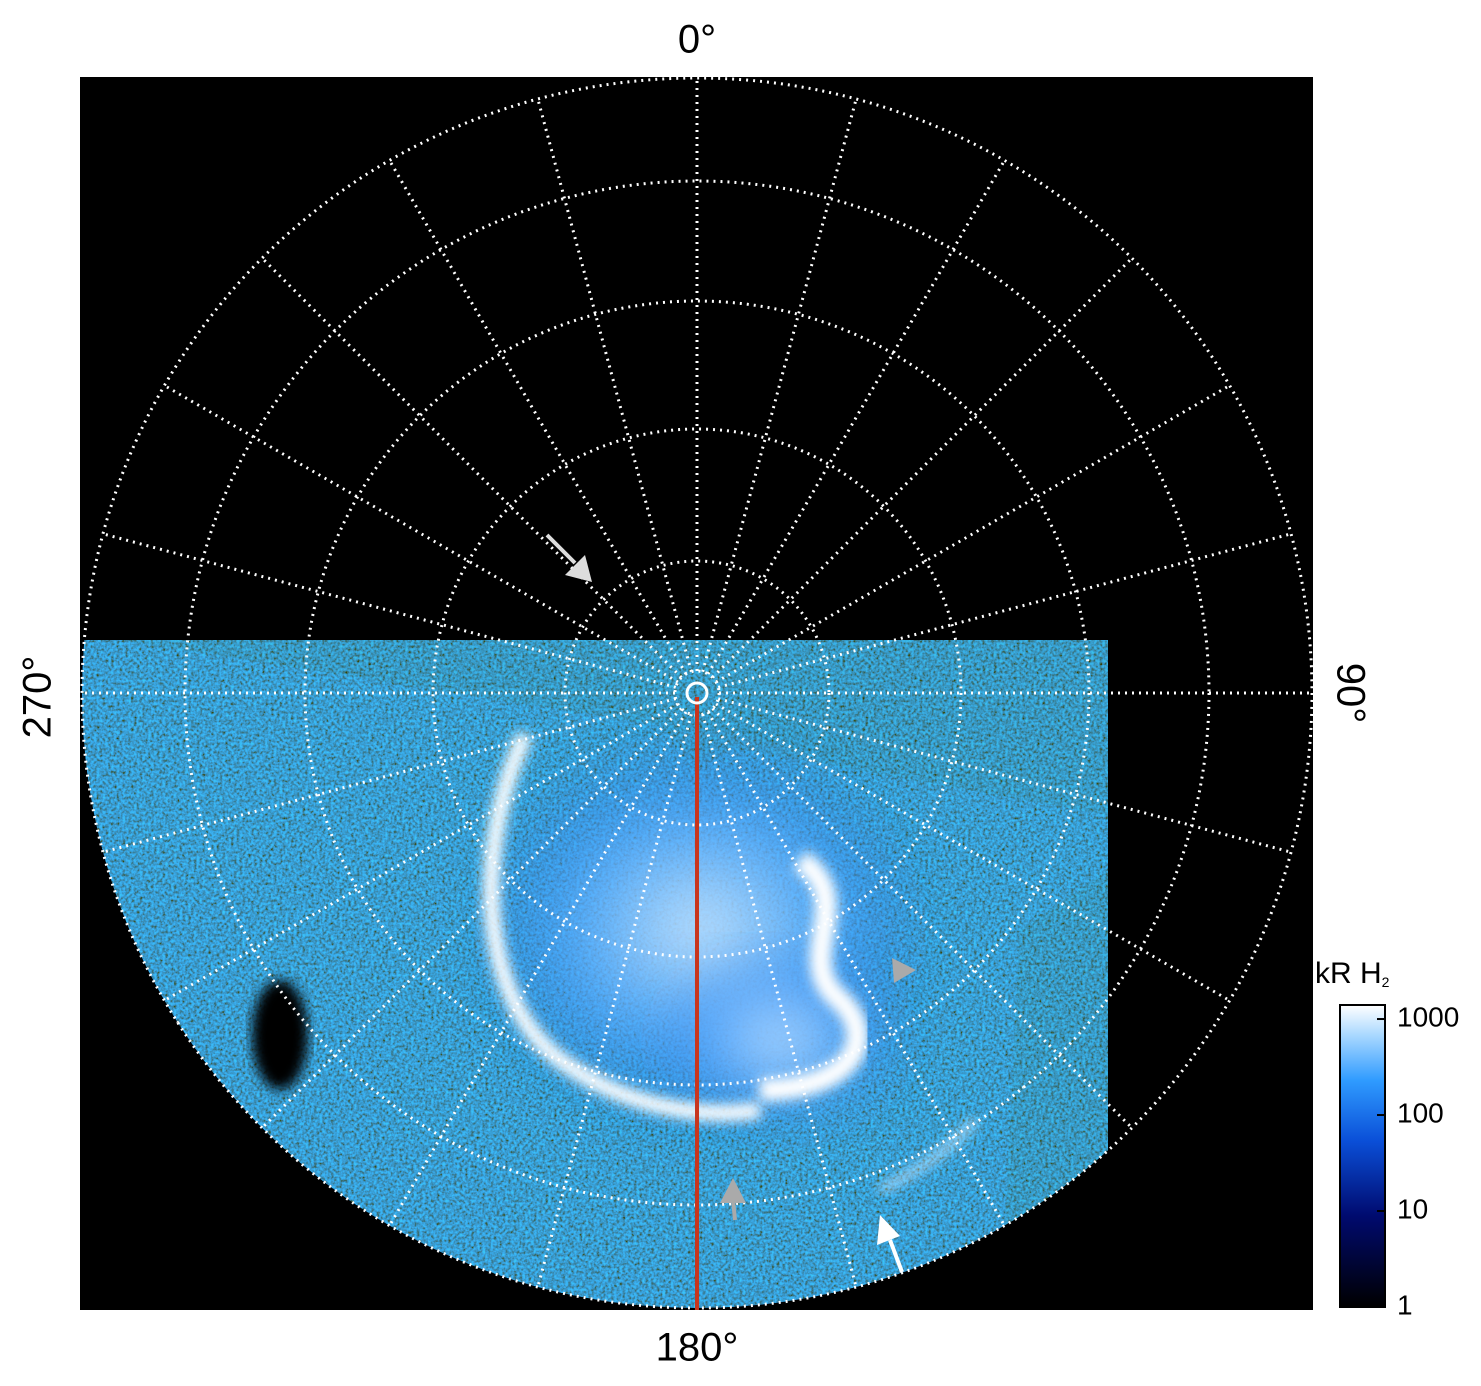 The width and height of the screenshot is (1481, 1386). What do you see at coordinates (928, 1155) in the screenshot?
I see `auroral-spot` at bounding box center [928, 1155].